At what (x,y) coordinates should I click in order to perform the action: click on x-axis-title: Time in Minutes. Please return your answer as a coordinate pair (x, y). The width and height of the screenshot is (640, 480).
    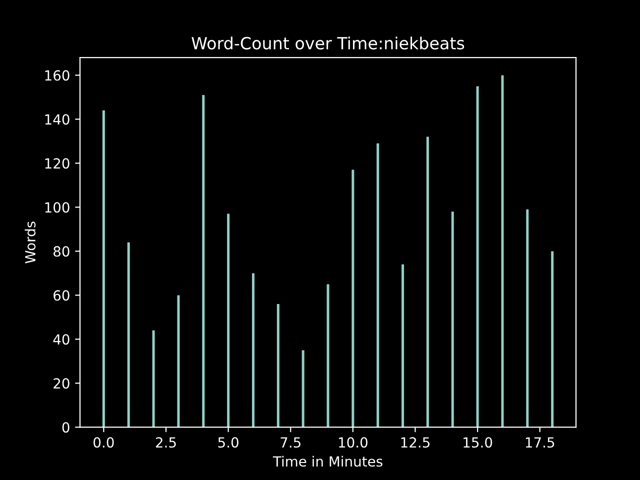
    Looking at the image, I should click on (327, 461).